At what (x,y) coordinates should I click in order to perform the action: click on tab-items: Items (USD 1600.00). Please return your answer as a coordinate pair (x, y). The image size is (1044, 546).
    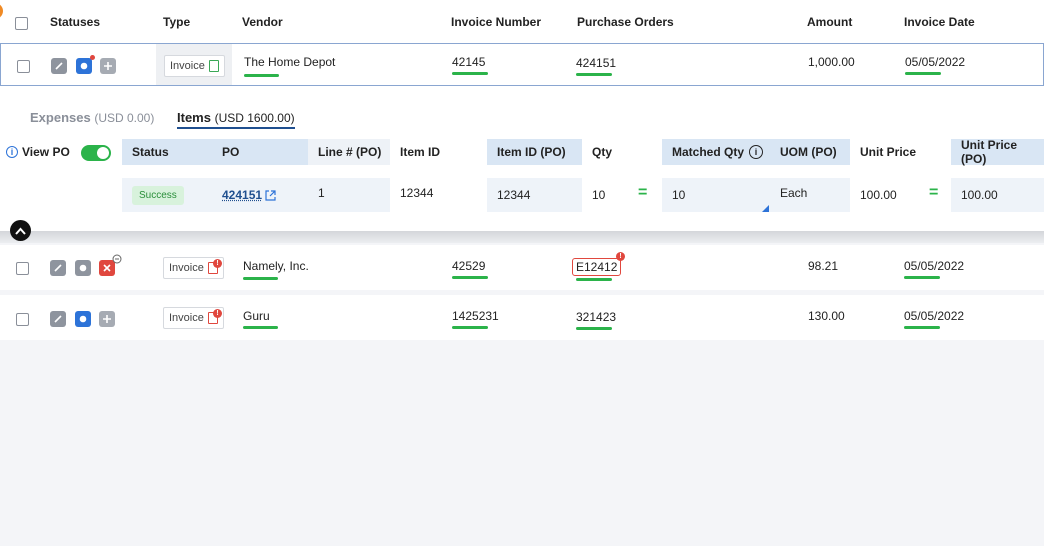
    Looking at the image, I should click on (236, 117).